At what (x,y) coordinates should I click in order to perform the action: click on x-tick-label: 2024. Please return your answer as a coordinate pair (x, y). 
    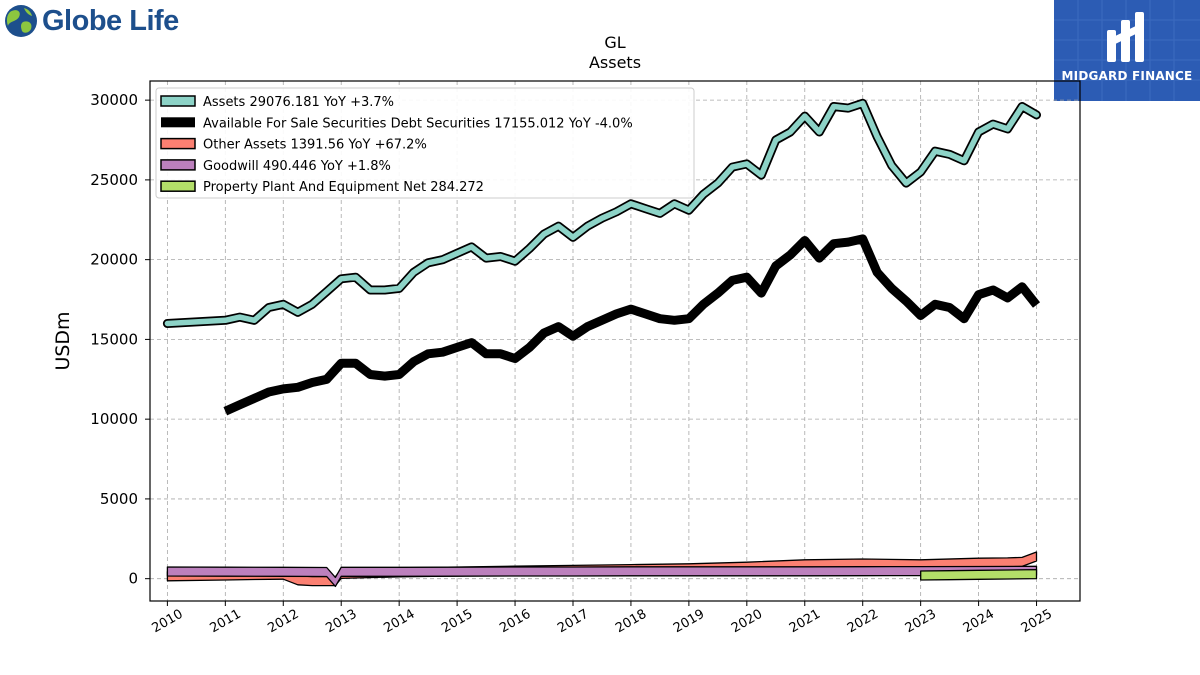
    Looking at the image, I should click on (979, 622).